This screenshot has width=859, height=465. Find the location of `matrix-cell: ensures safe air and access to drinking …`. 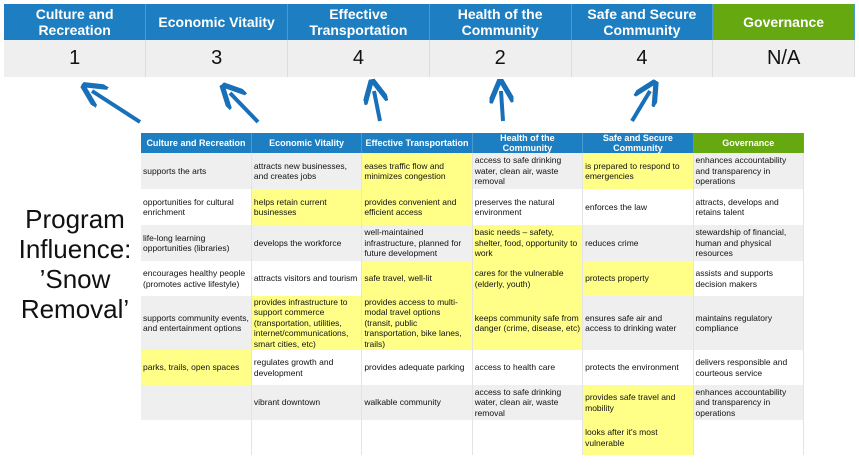

matrix-cell: ensures safe air and access to drinking … is located at coordinates (638, 323).